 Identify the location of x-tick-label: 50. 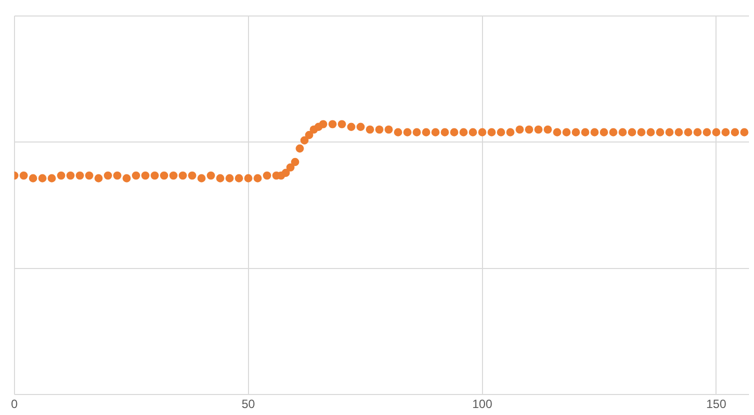
(249, 404).